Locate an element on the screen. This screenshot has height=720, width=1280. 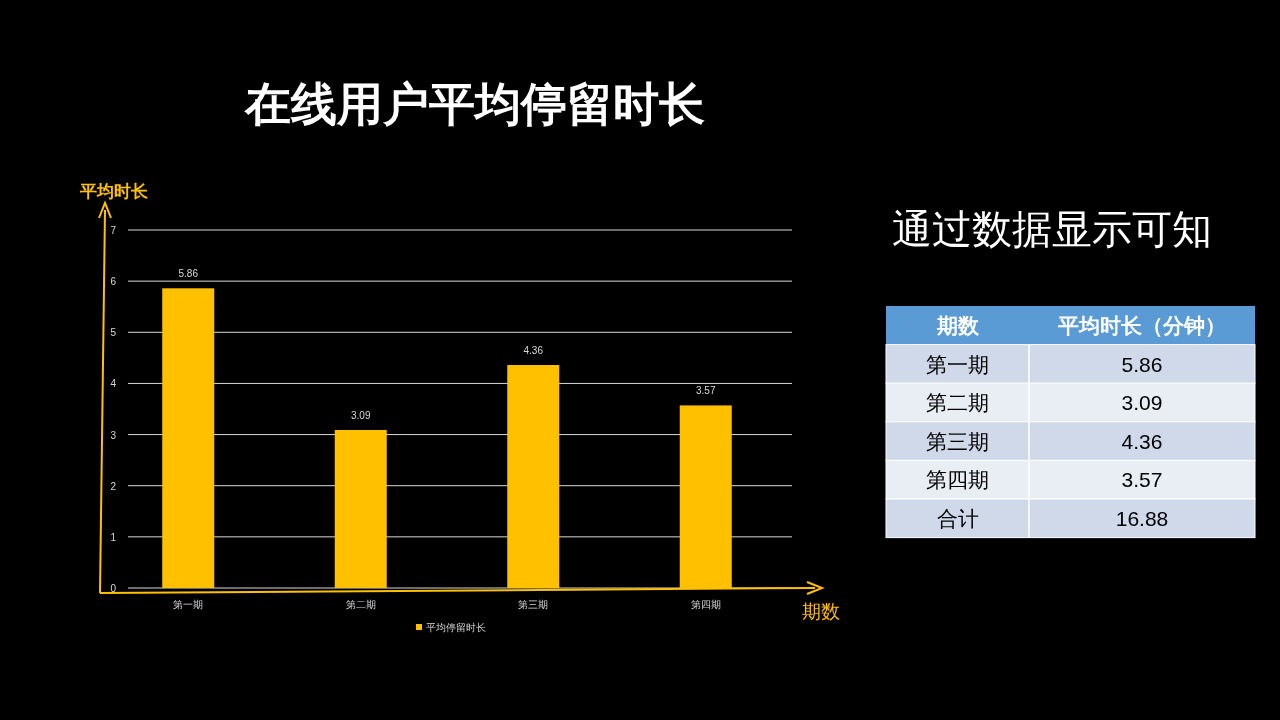
y-axis-title: 平均时长 is located at coordinates (114, 191).